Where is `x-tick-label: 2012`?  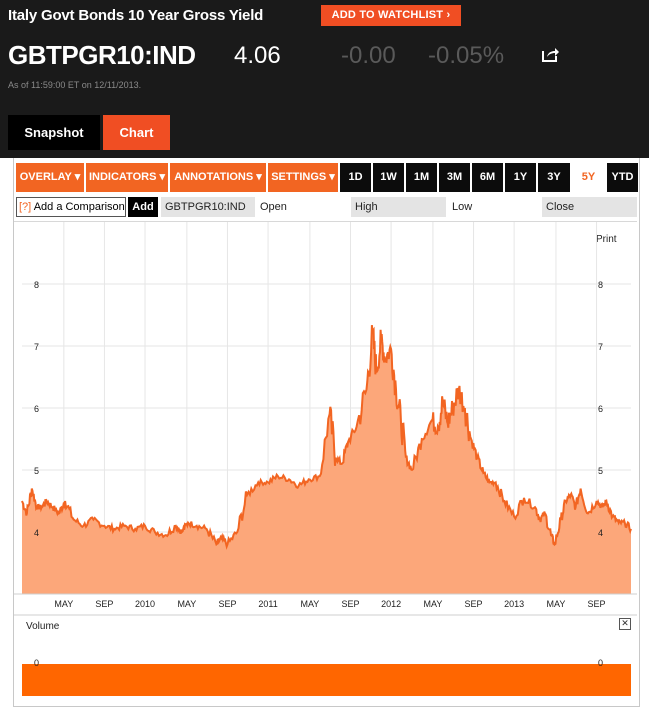 x-tick-label: 2012 is located at coordinates (391, 604).